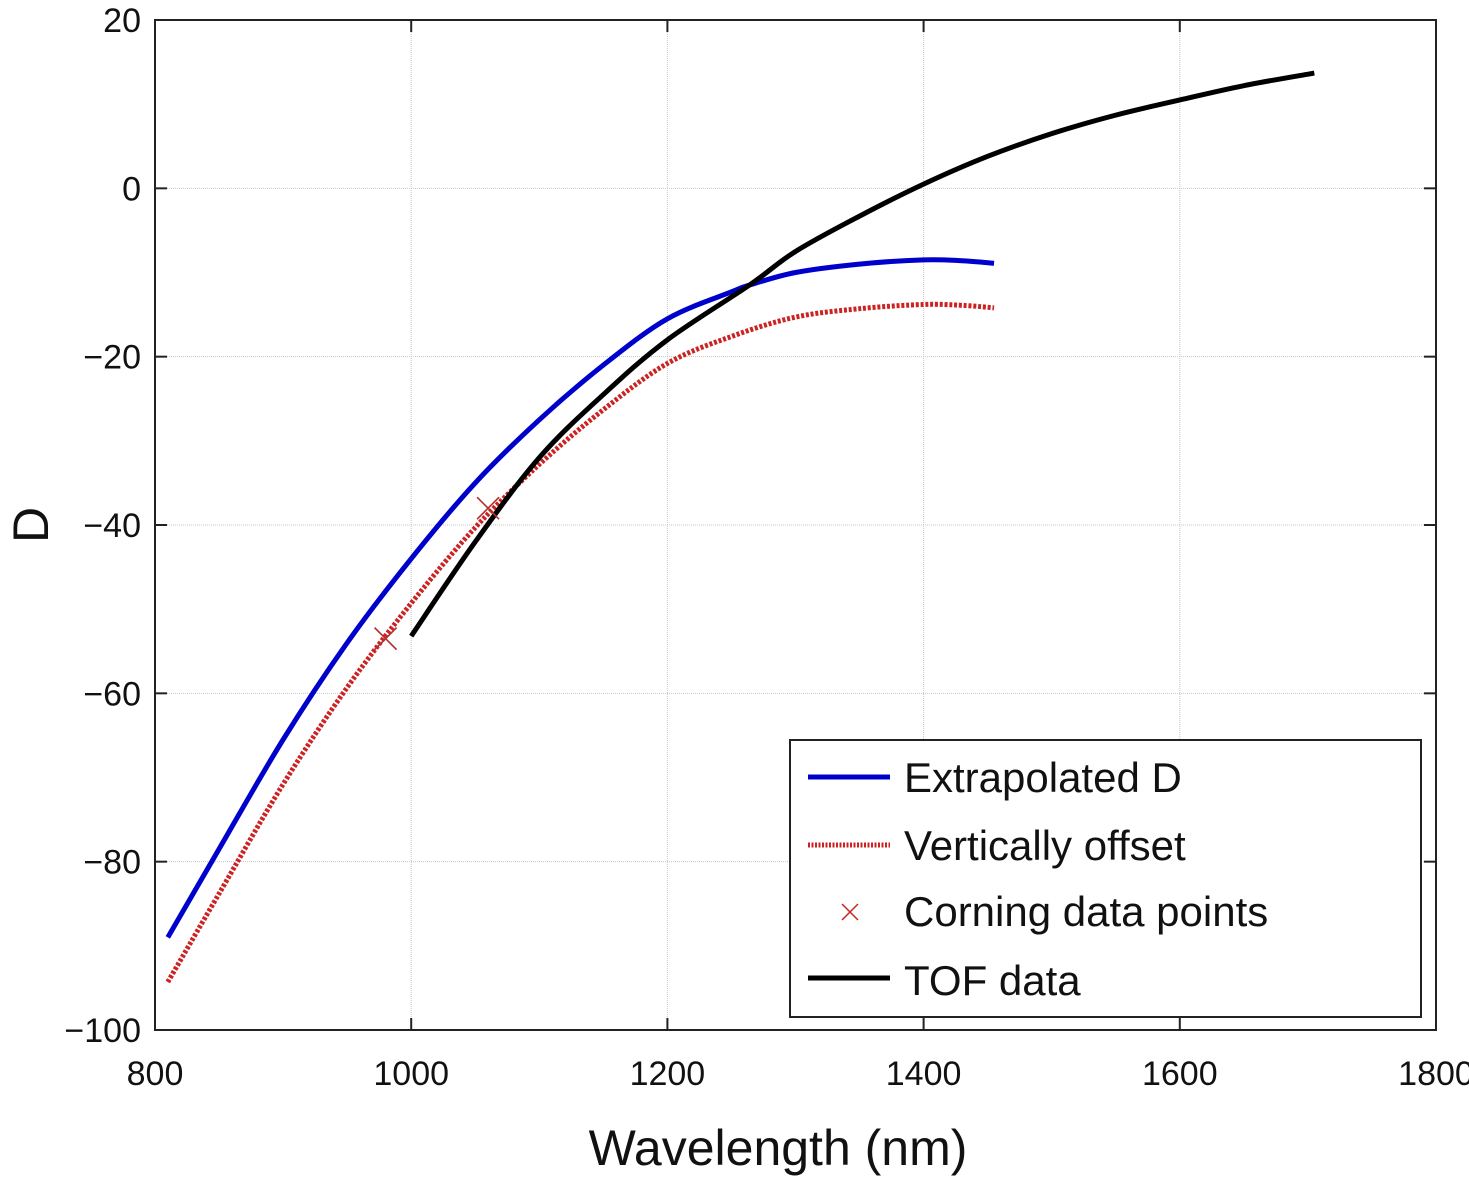 The height and width of the screenshot is (1192, 1469). I want to click on y-tick-label: 20, so click(122, 21).